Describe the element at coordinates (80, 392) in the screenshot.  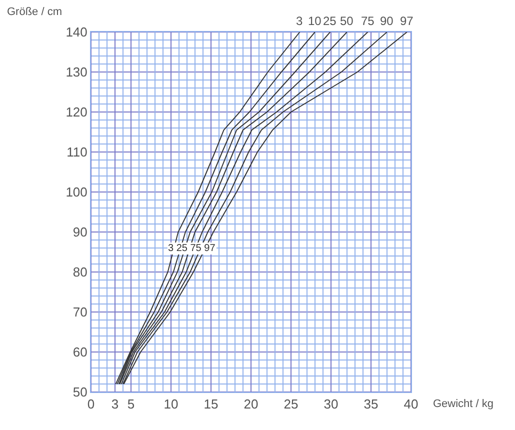
I see `y-tick-label: 50` at that location.